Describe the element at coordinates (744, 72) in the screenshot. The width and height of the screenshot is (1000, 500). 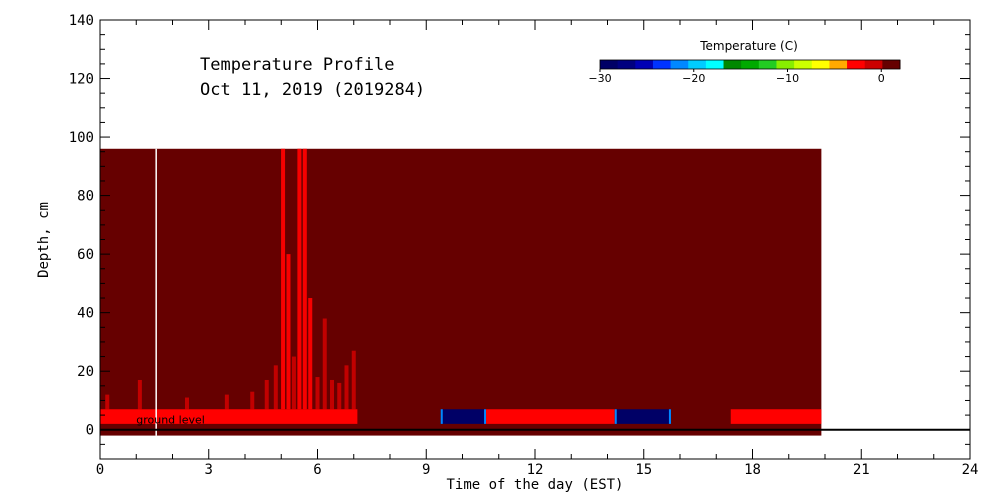
I see `colorbar: −30 −20 −10 0` at that location.